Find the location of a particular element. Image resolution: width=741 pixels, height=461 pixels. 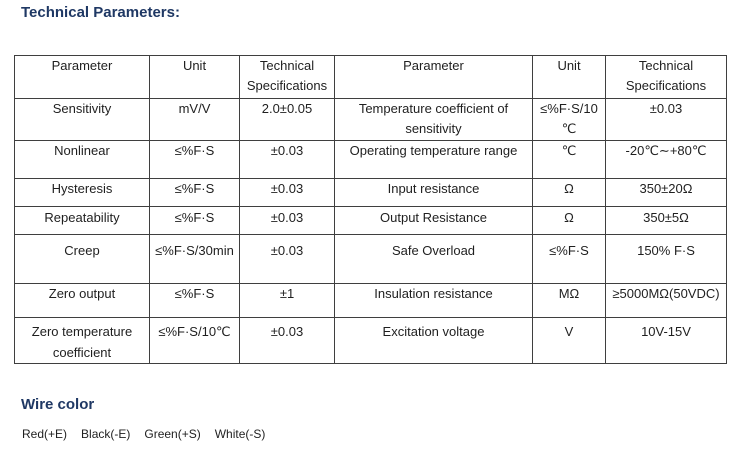

wire-color-list: Red(+E) Black(-E) Green(+S) White(-S) is located at coordinates (143, 434).